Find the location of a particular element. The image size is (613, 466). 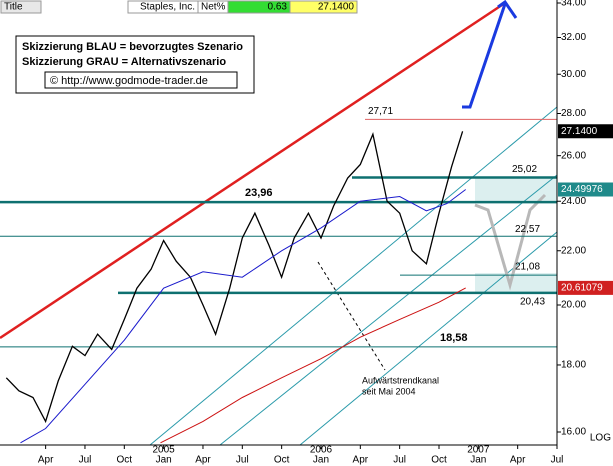

header: Title Staples, Inc. Net% 0.63 27.1400 is located at coordinates (179, 7).